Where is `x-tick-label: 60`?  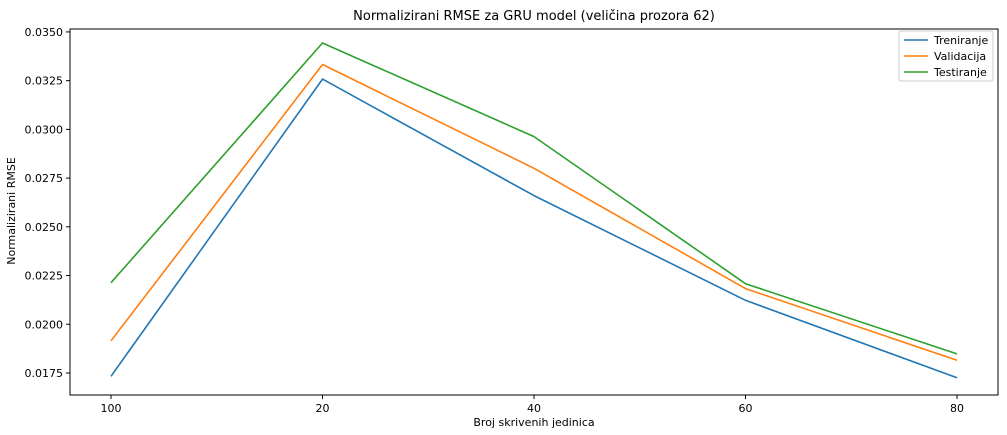 x-tick-label: 60 is located at coordinates (746, 408).